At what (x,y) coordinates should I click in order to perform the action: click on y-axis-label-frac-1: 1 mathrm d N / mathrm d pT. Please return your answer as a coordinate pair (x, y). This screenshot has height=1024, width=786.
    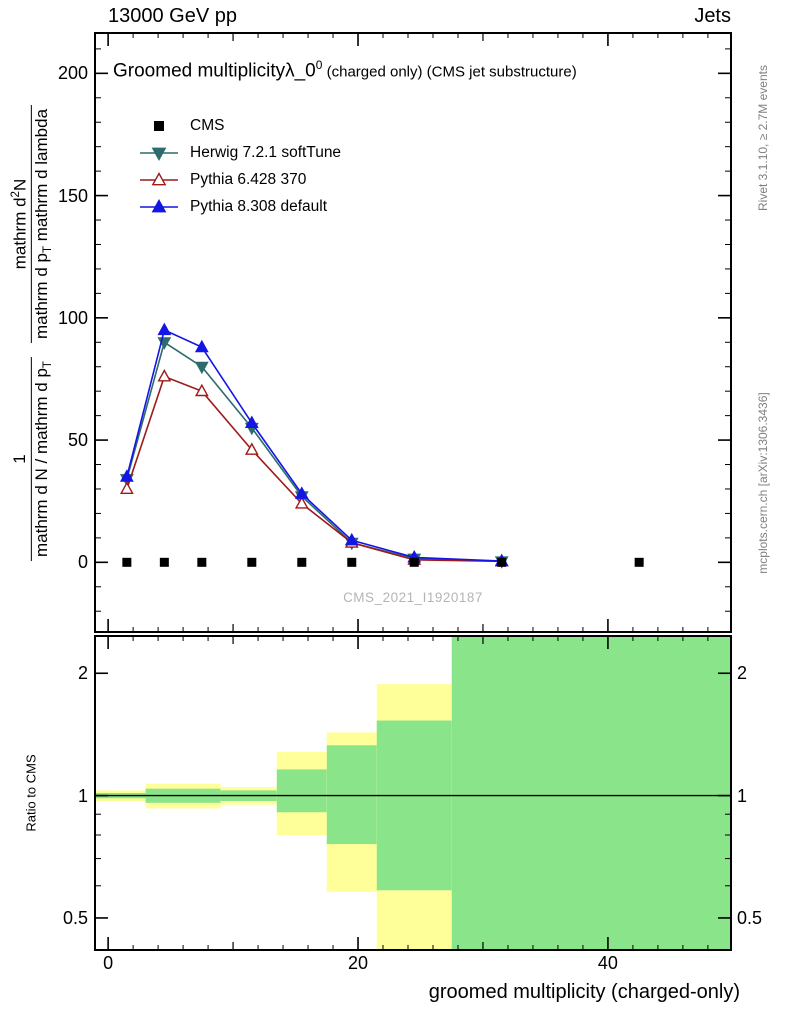
    Looking at the image, I should click on (33, 458).